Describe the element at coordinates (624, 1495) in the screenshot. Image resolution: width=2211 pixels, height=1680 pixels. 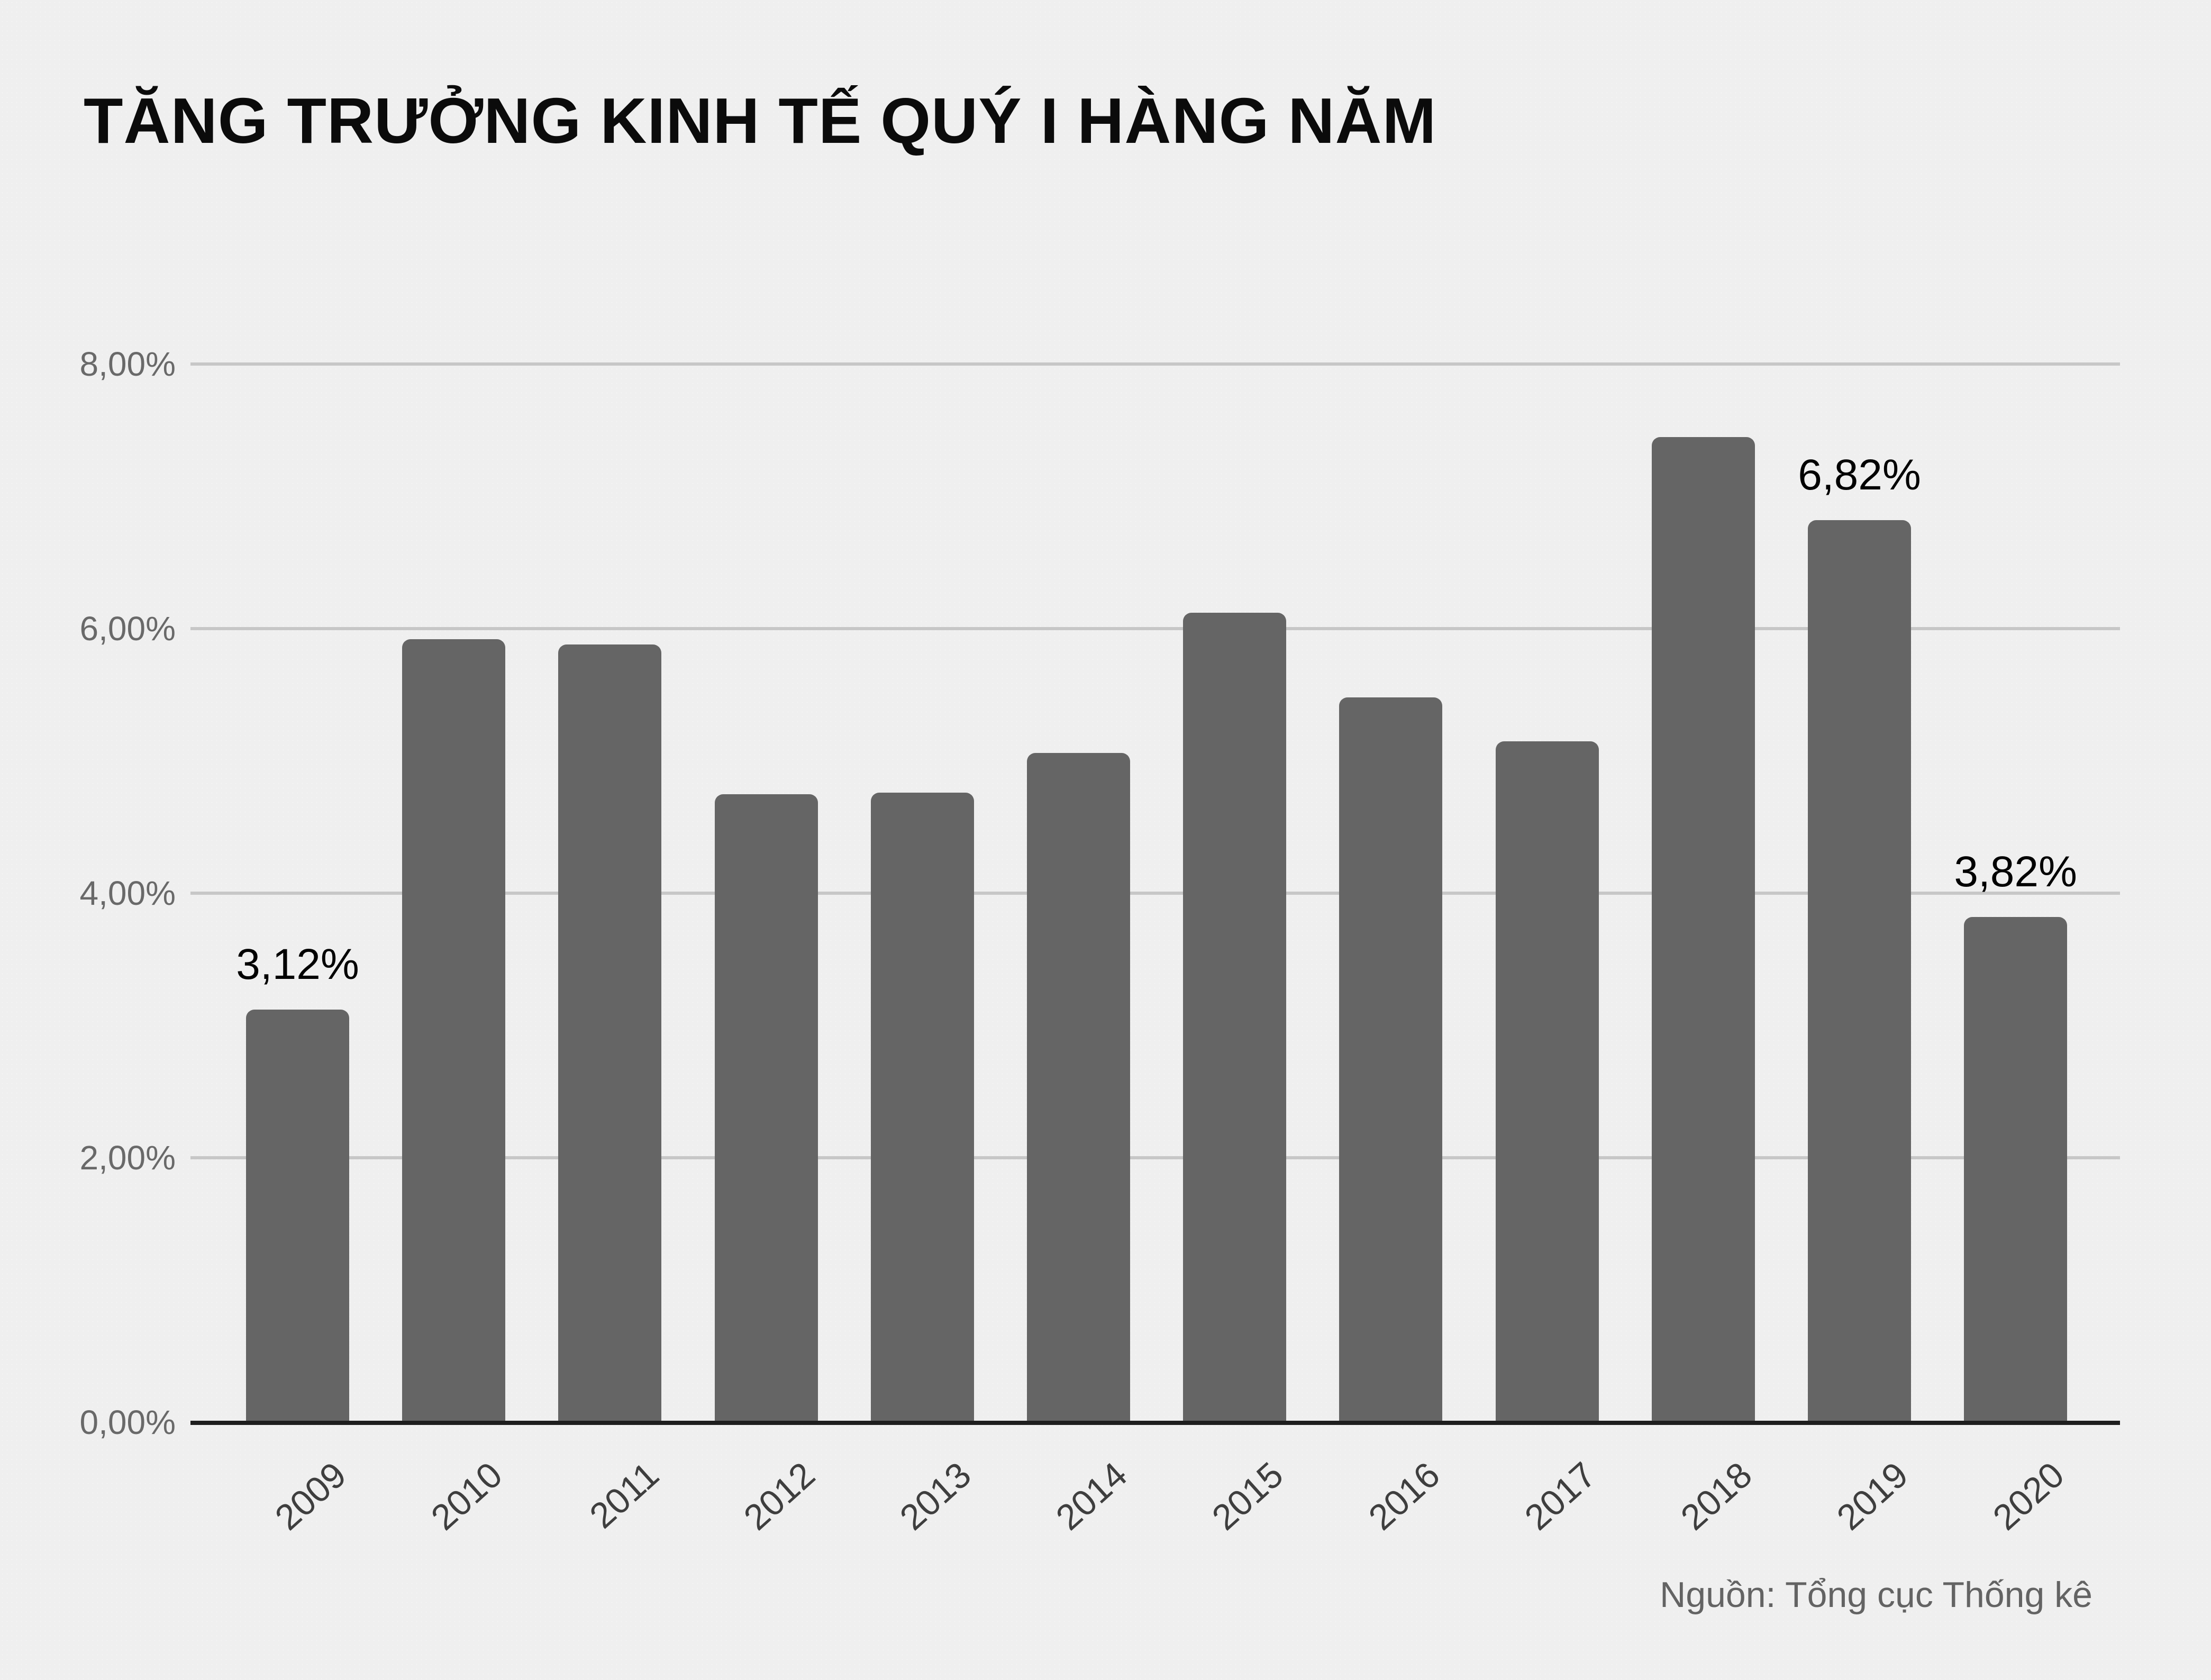
I see `x-axis-year-label: 2011` at that location.